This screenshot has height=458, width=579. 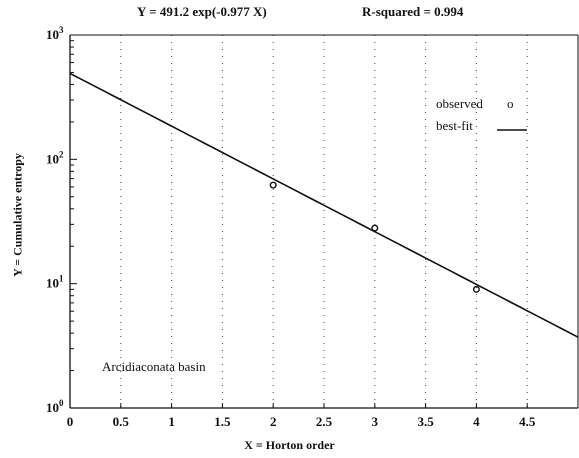 I want to click on x-tick-label: 4.5, so click(x=527, y=421).